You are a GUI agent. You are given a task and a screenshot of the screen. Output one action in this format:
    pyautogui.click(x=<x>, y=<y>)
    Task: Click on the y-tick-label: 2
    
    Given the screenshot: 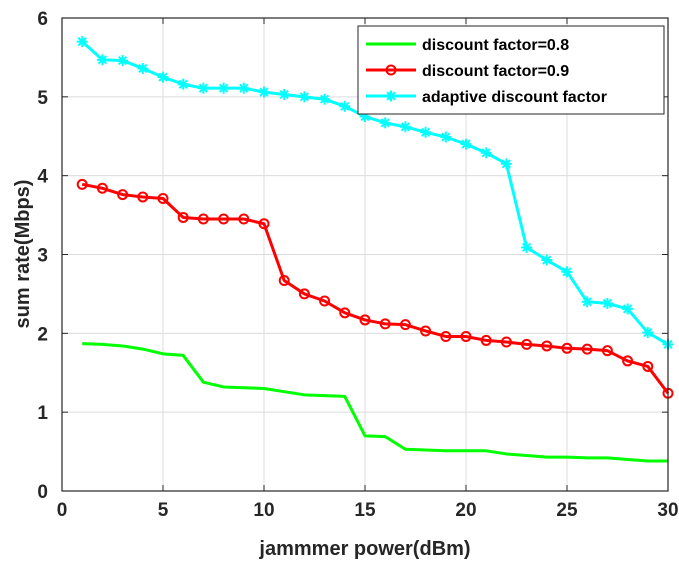 What is the action you would take?
    pyautogui.click(x=42, y=334)
    